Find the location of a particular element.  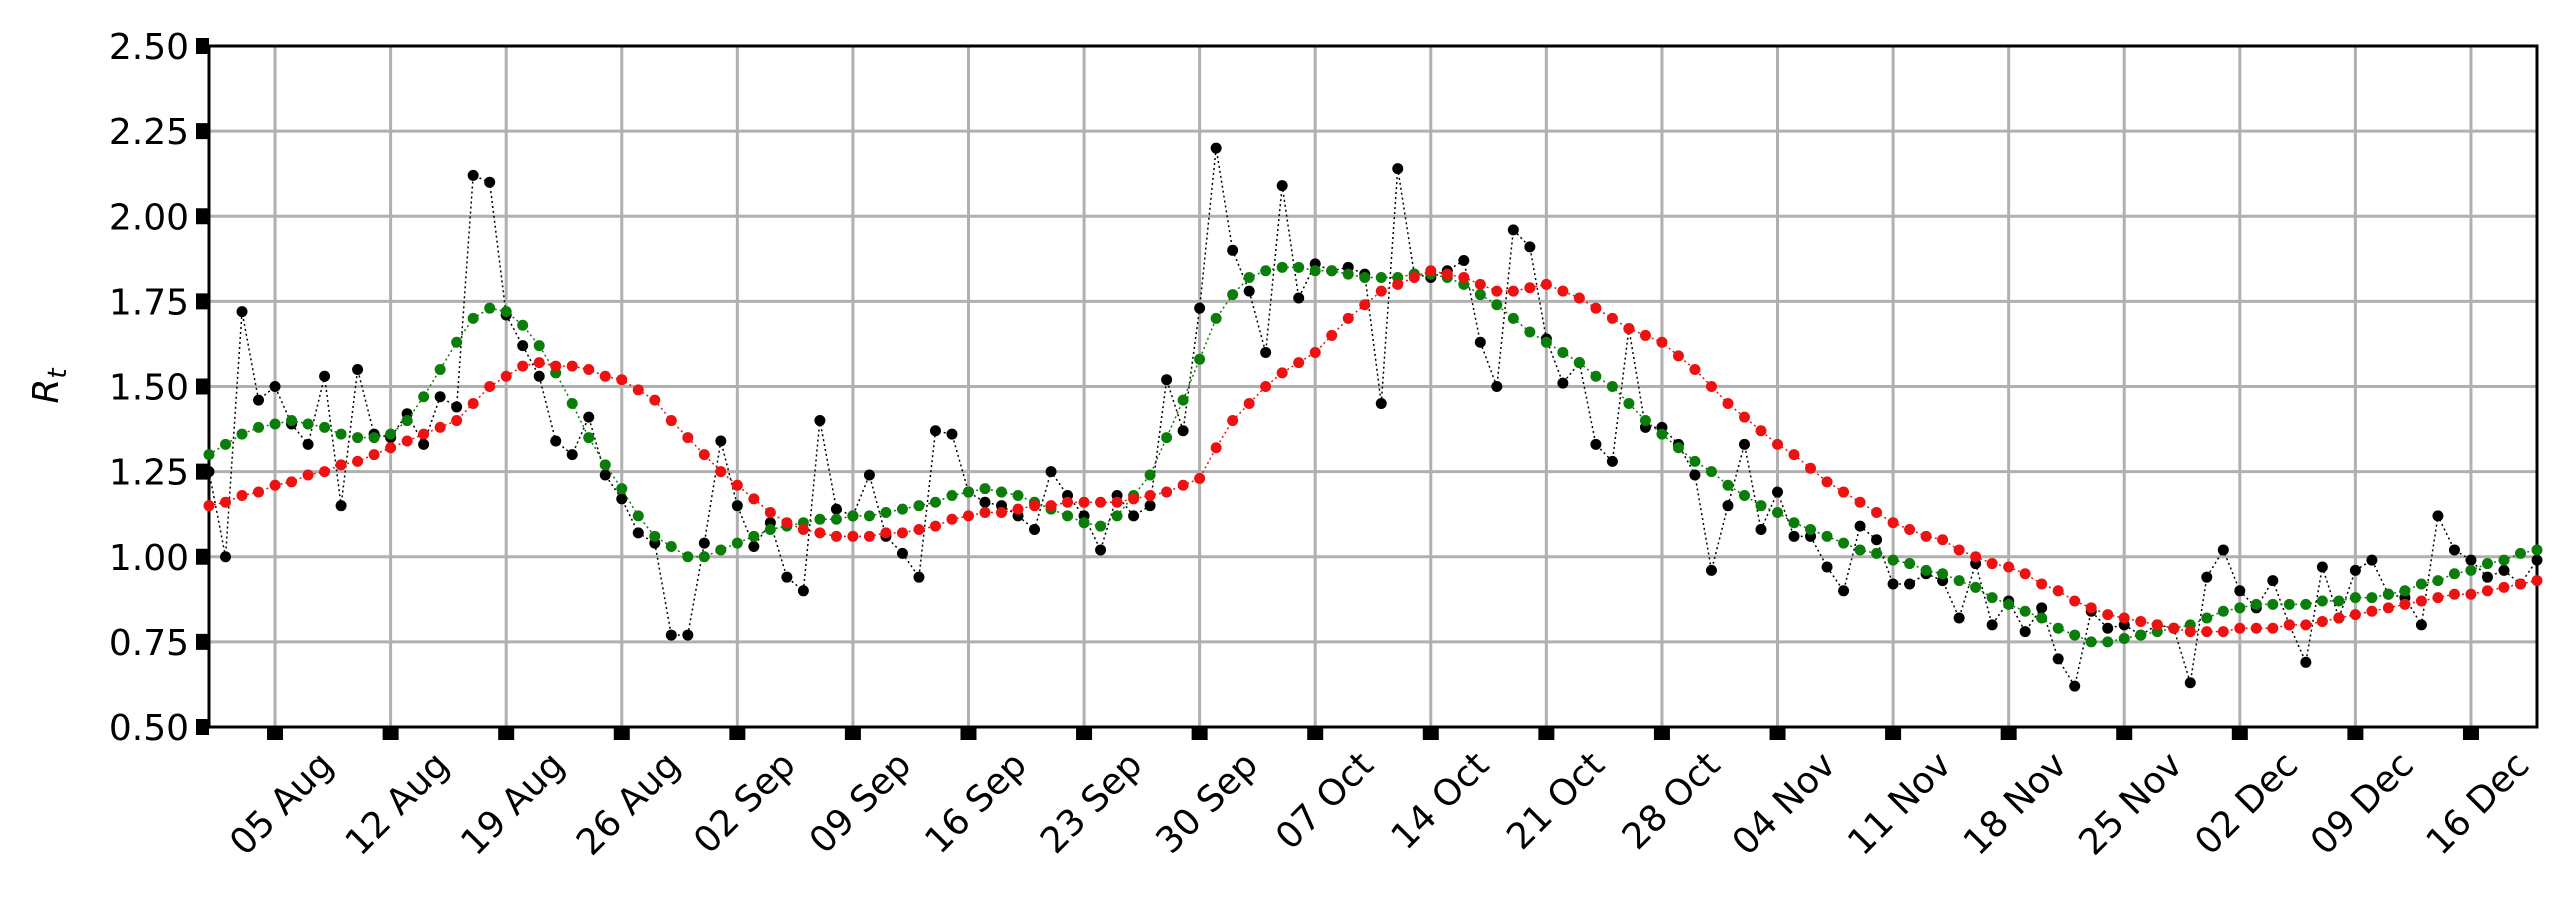

x-tick-label: 18 Nov is located at coordinates (2015, 803).